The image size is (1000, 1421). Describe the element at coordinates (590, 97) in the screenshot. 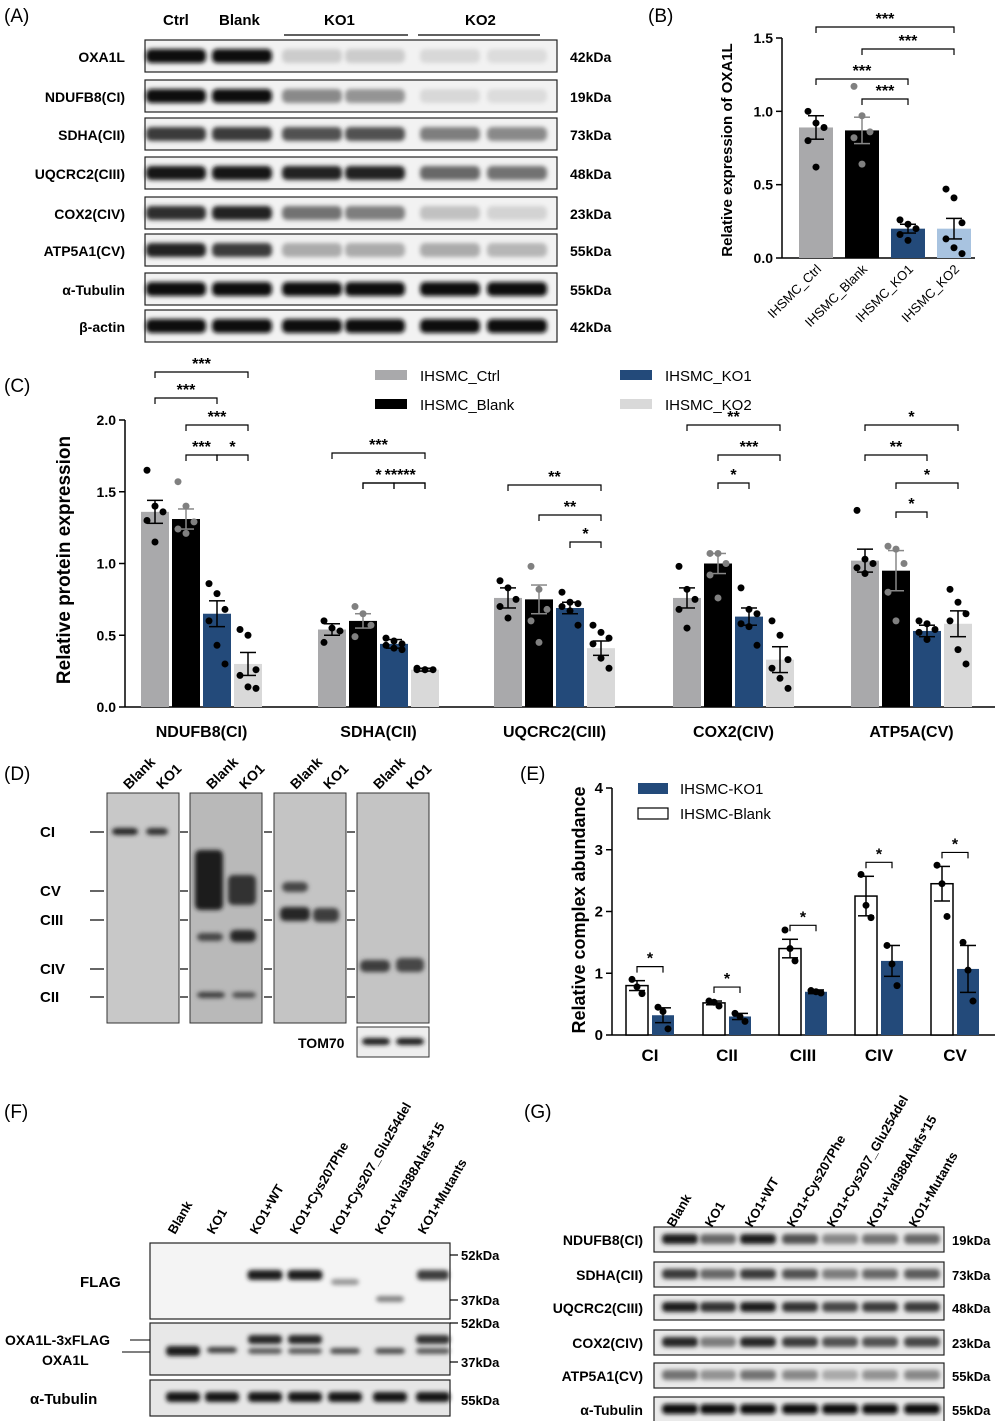

I see `blot-kda: 19kDa` at that location.